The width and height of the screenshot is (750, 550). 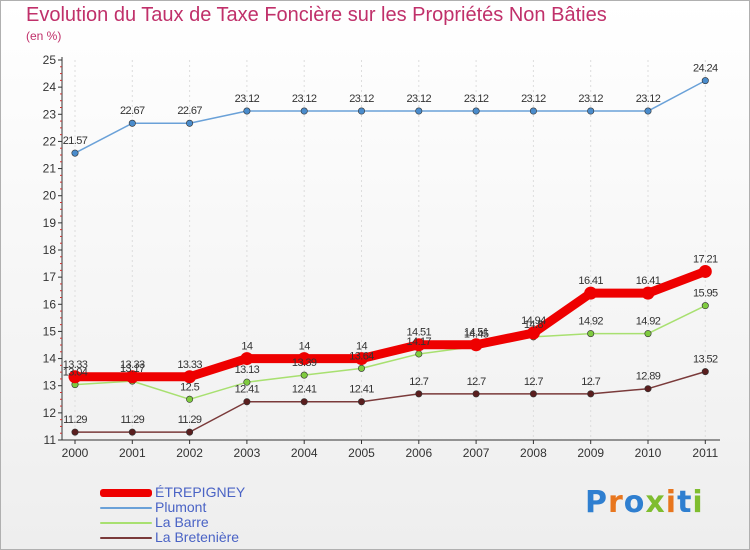 What do you see at coordinates (75, 453) in the screenshot?
I see `x-tick-label: 2000` at bounding box center [75, 453].